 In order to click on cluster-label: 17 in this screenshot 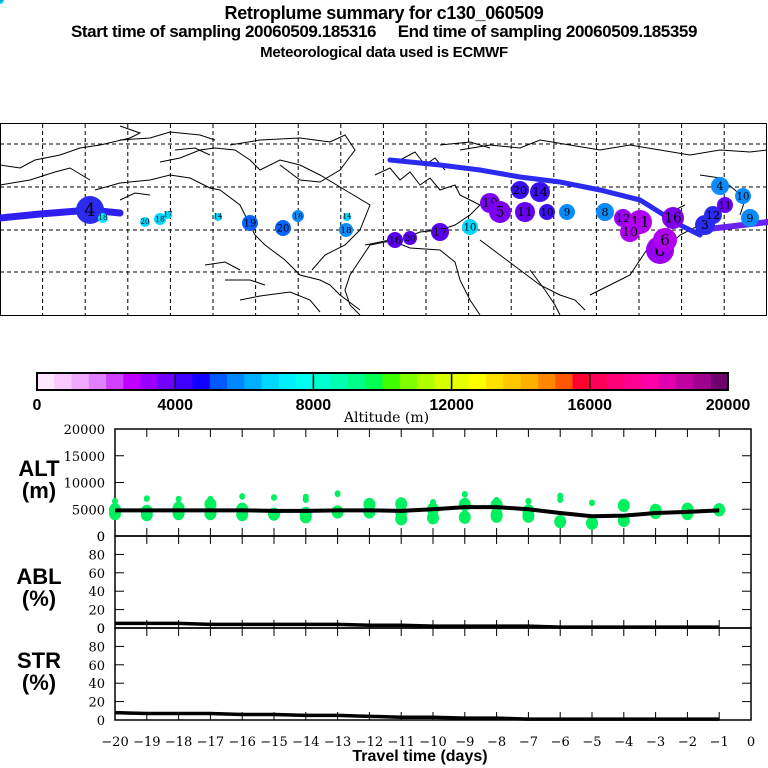, I will do `click(168, 215)`.